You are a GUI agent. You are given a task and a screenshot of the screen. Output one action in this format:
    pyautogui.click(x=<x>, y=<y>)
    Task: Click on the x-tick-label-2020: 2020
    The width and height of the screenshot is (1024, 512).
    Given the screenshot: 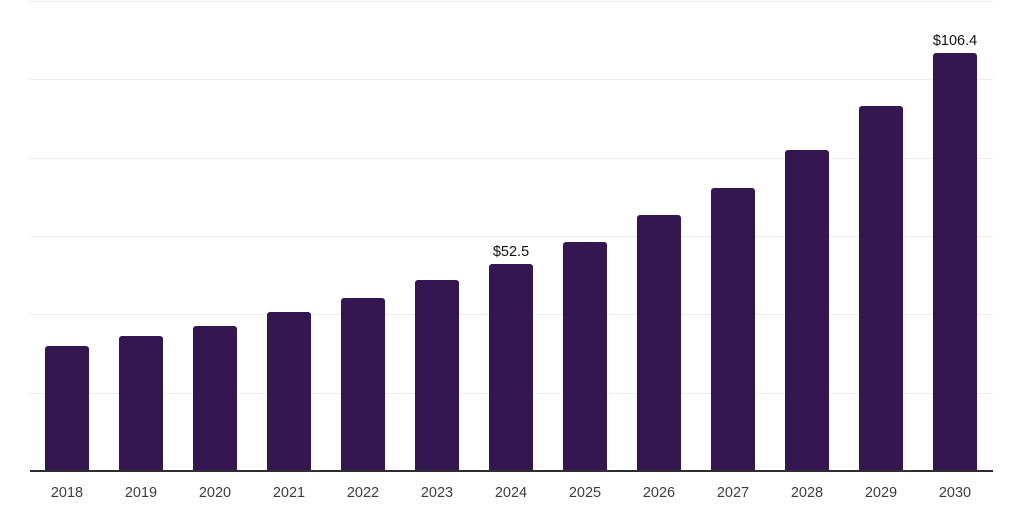 What is the action you would take?
    pyautogui.click(x=215, y=493)
    